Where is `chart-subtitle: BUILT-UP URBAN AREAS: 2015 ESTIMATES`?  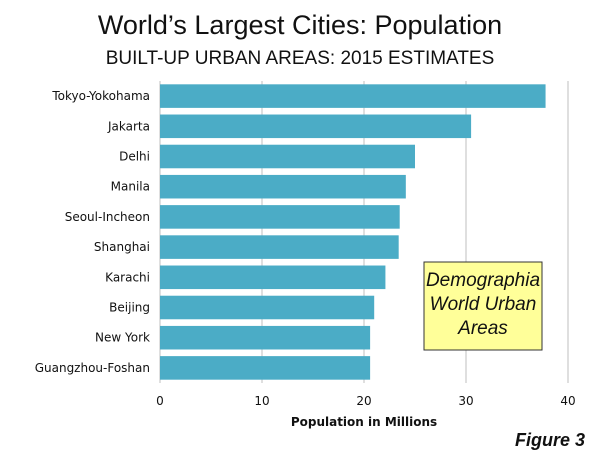 chart-subtitle: BUILT-UP URBAN AREAS: 2015 ESTIMATES is located at coordinates (300, 58).